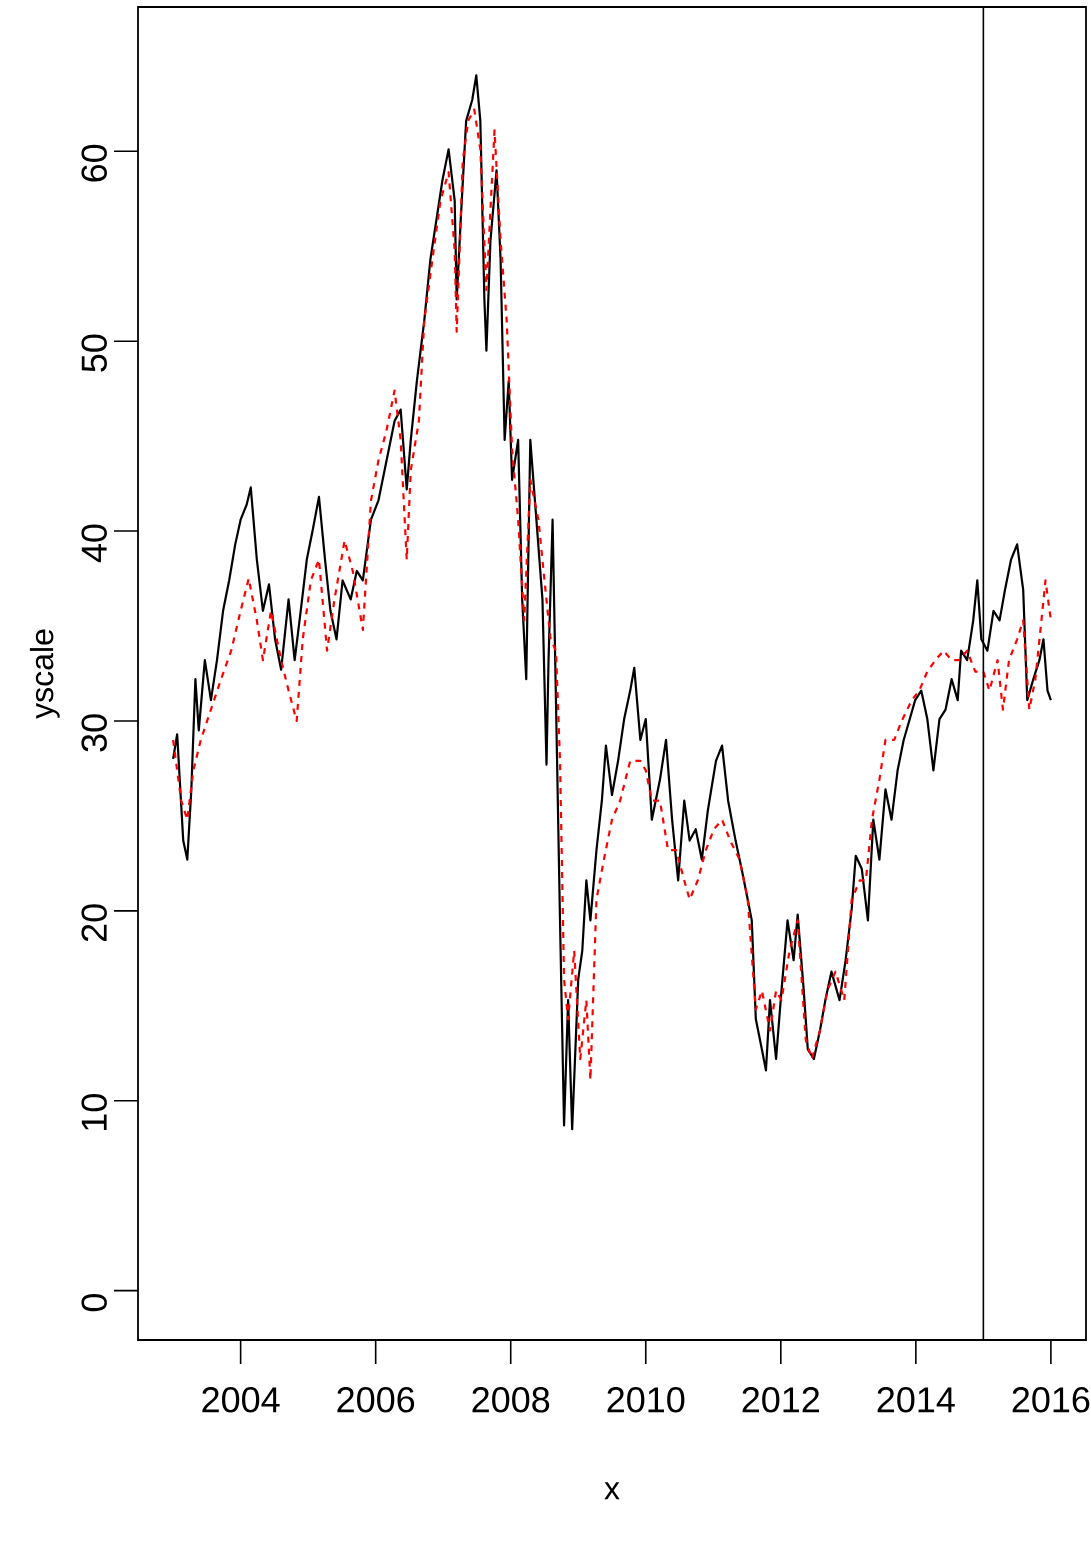 This screenshot has width=1091, height=1547. I want to click on y-tick-label: 0, so click(94, 1303).